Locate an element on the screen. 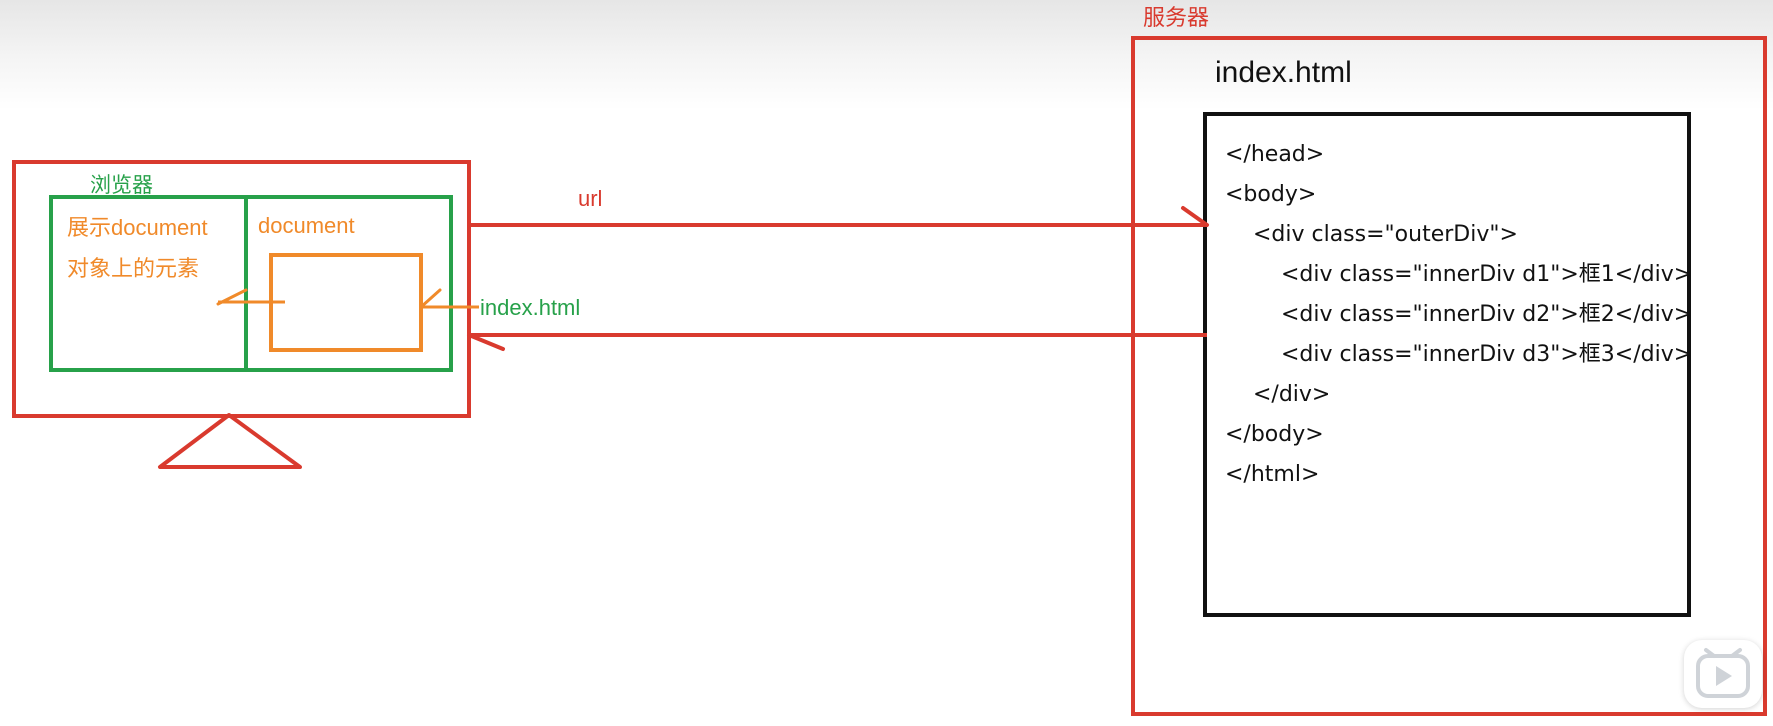 The image size is (1773, 726). response-label: index.html is located at coordinates (530, 307).